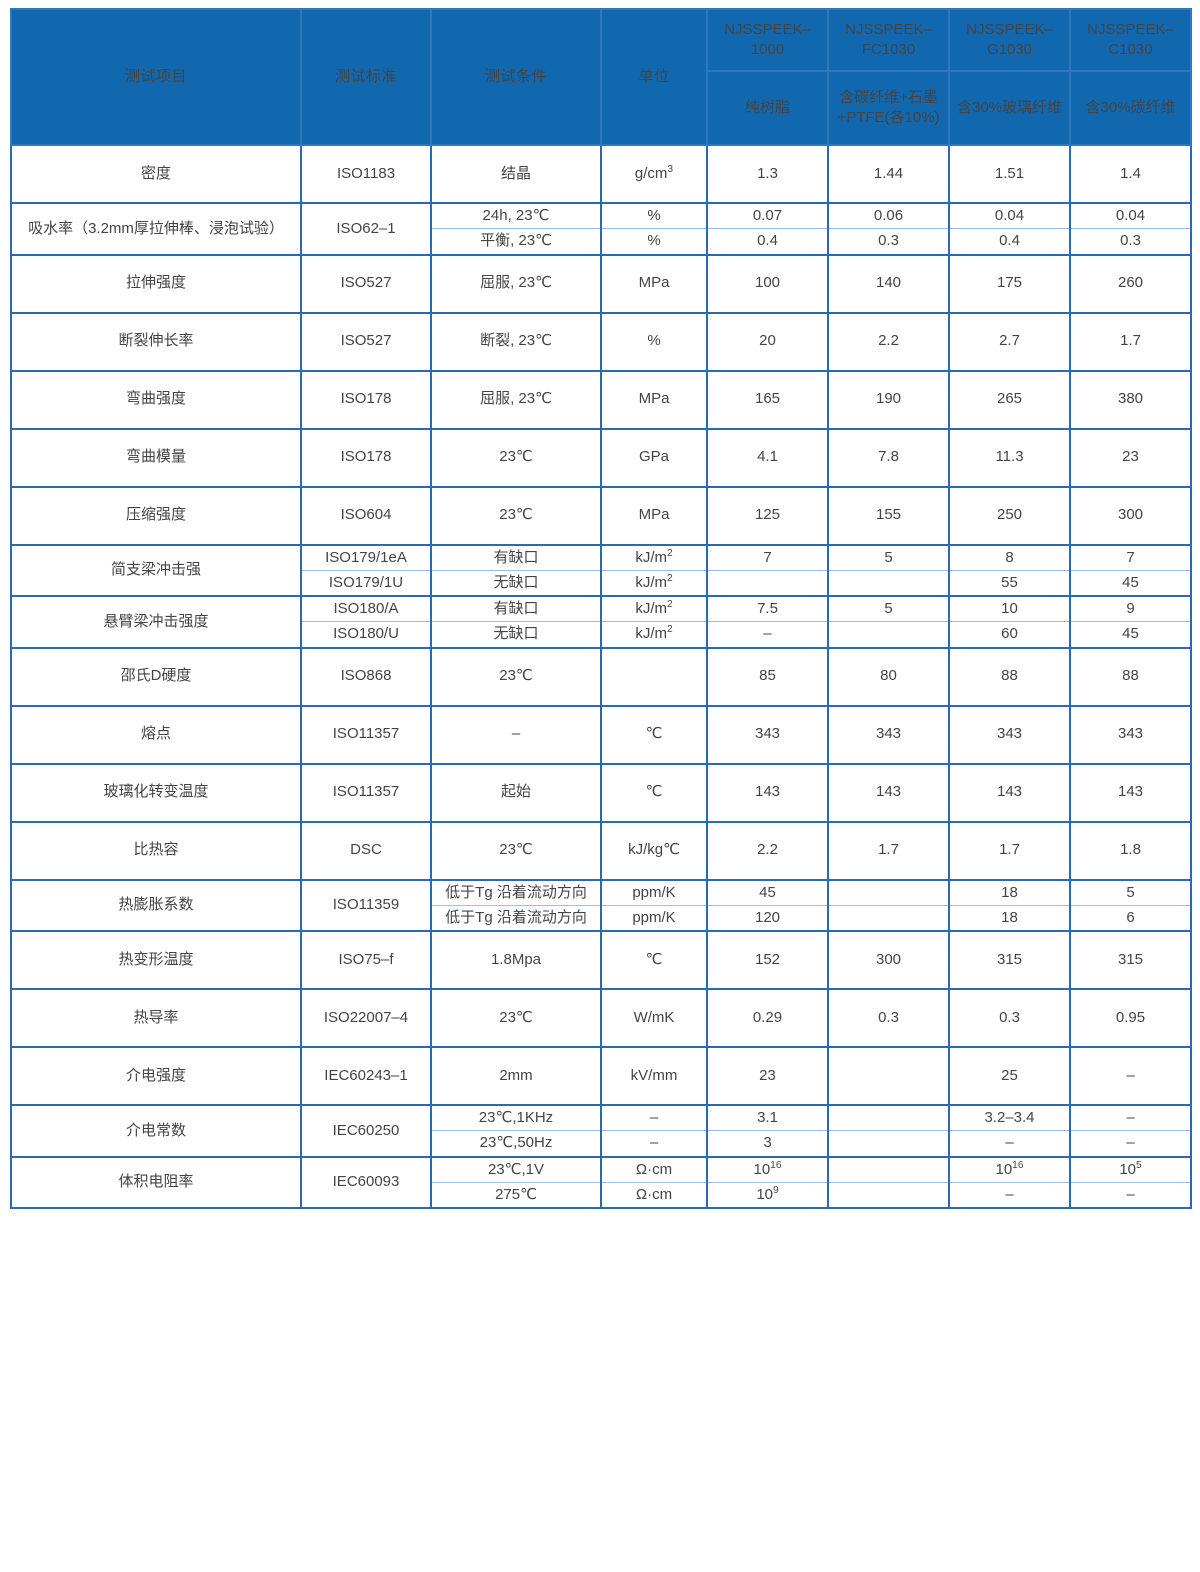 The height and width of the screenshot is (1572, 1200). I want to click on row-standard-12: DSC, so click(366, 850).